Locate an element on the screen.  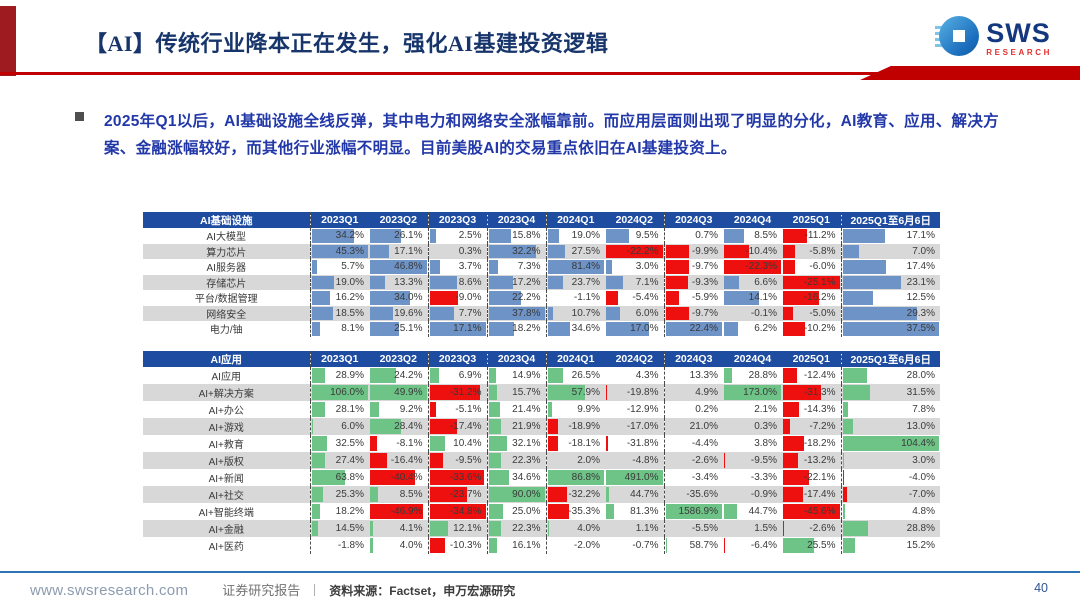
value-cell: 3.7% is located at coordinates (457, 267).